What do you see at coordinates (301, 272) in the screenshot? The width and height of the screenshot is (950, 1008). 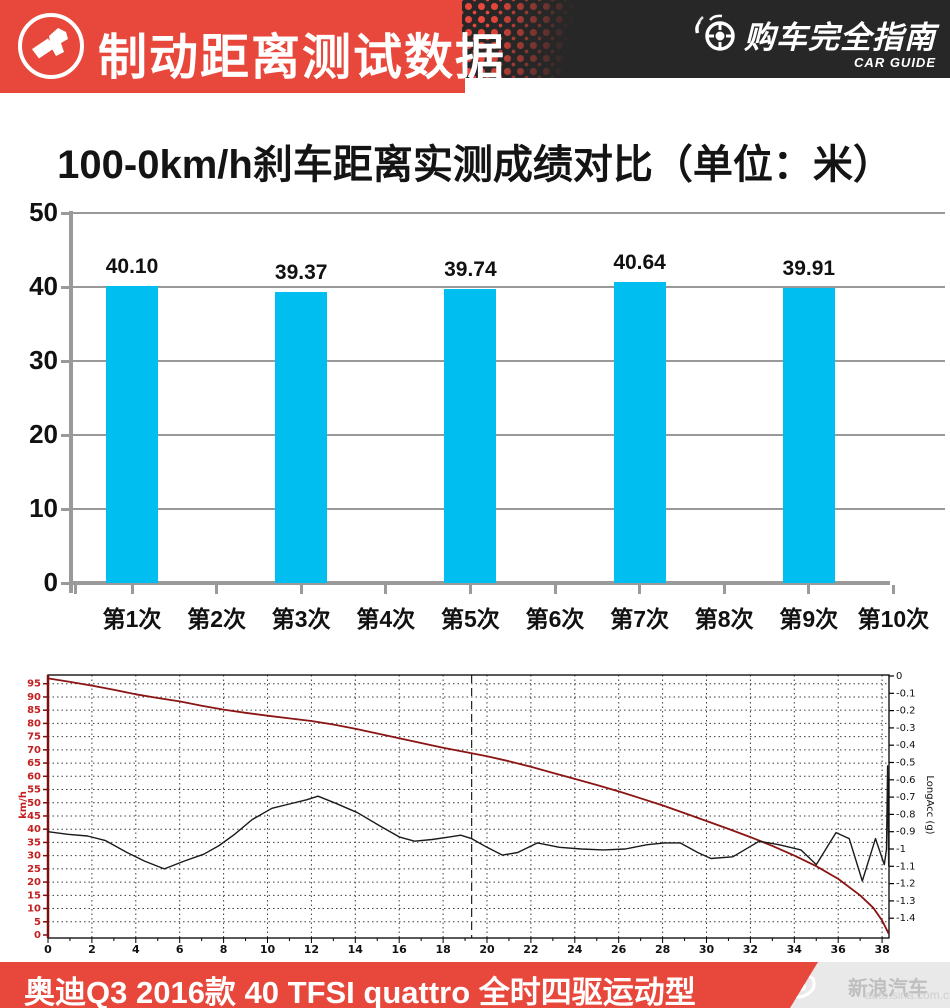 I see `bar-value-label: 39.37` at bounding box center [301, 272].